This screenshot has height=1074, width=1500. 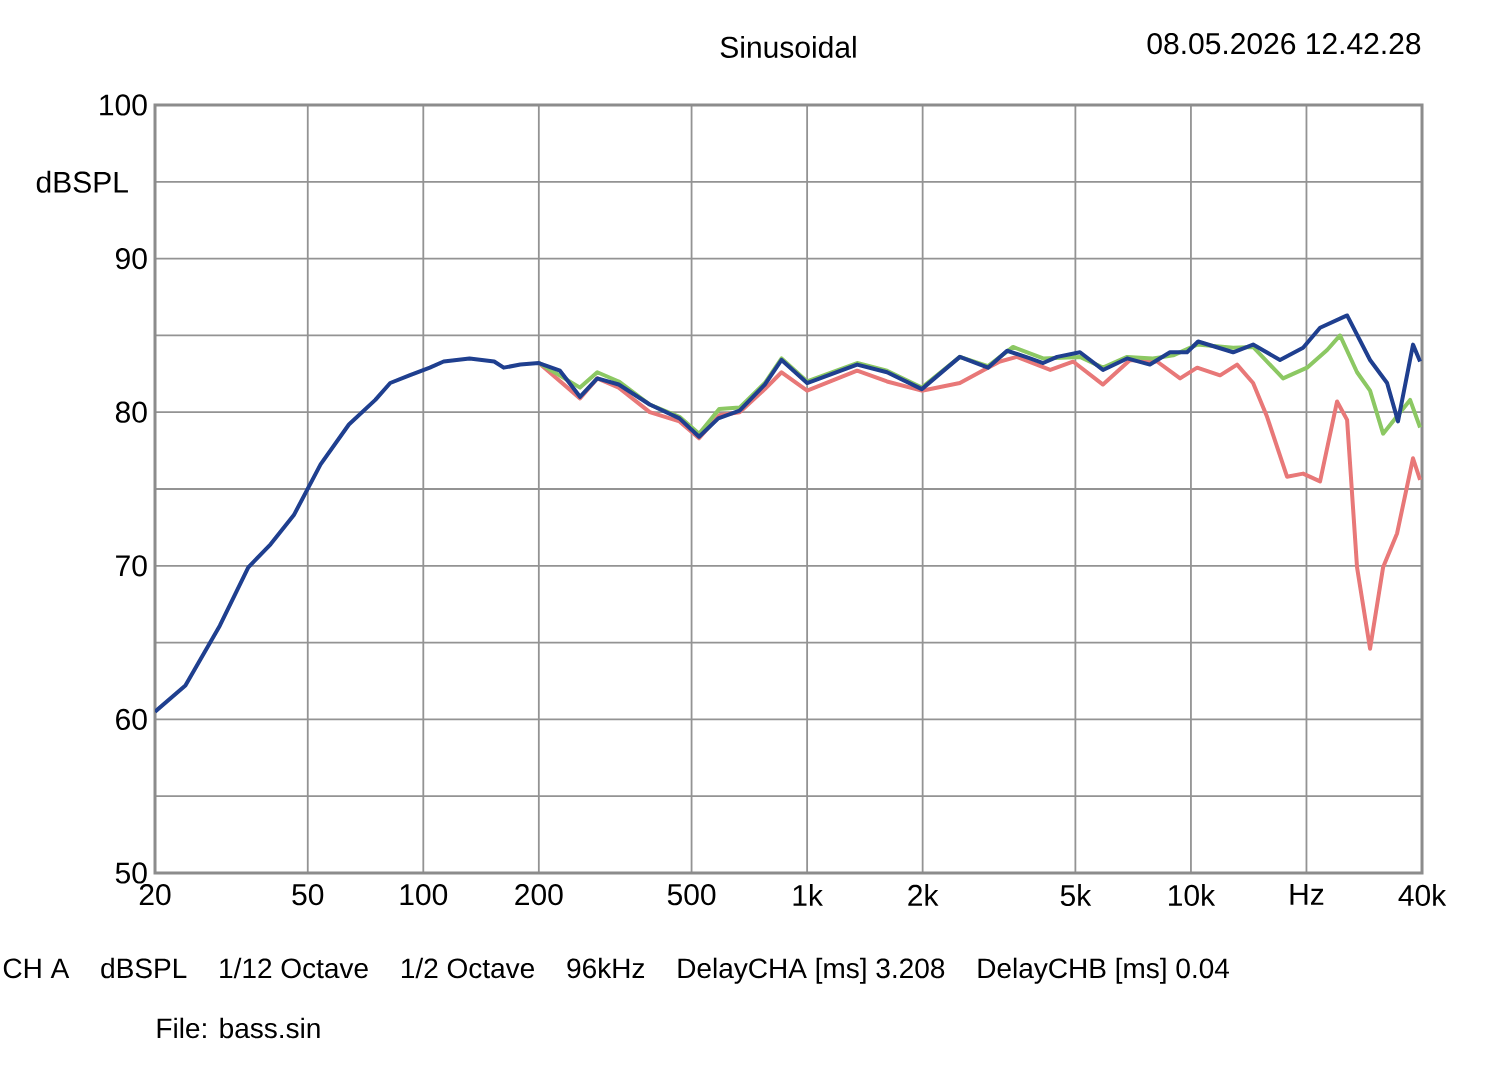 What do you see at coordinates (131, 566) in the screenshot?
I see `y-tick-label: 70` at bounding box center [131, 566].